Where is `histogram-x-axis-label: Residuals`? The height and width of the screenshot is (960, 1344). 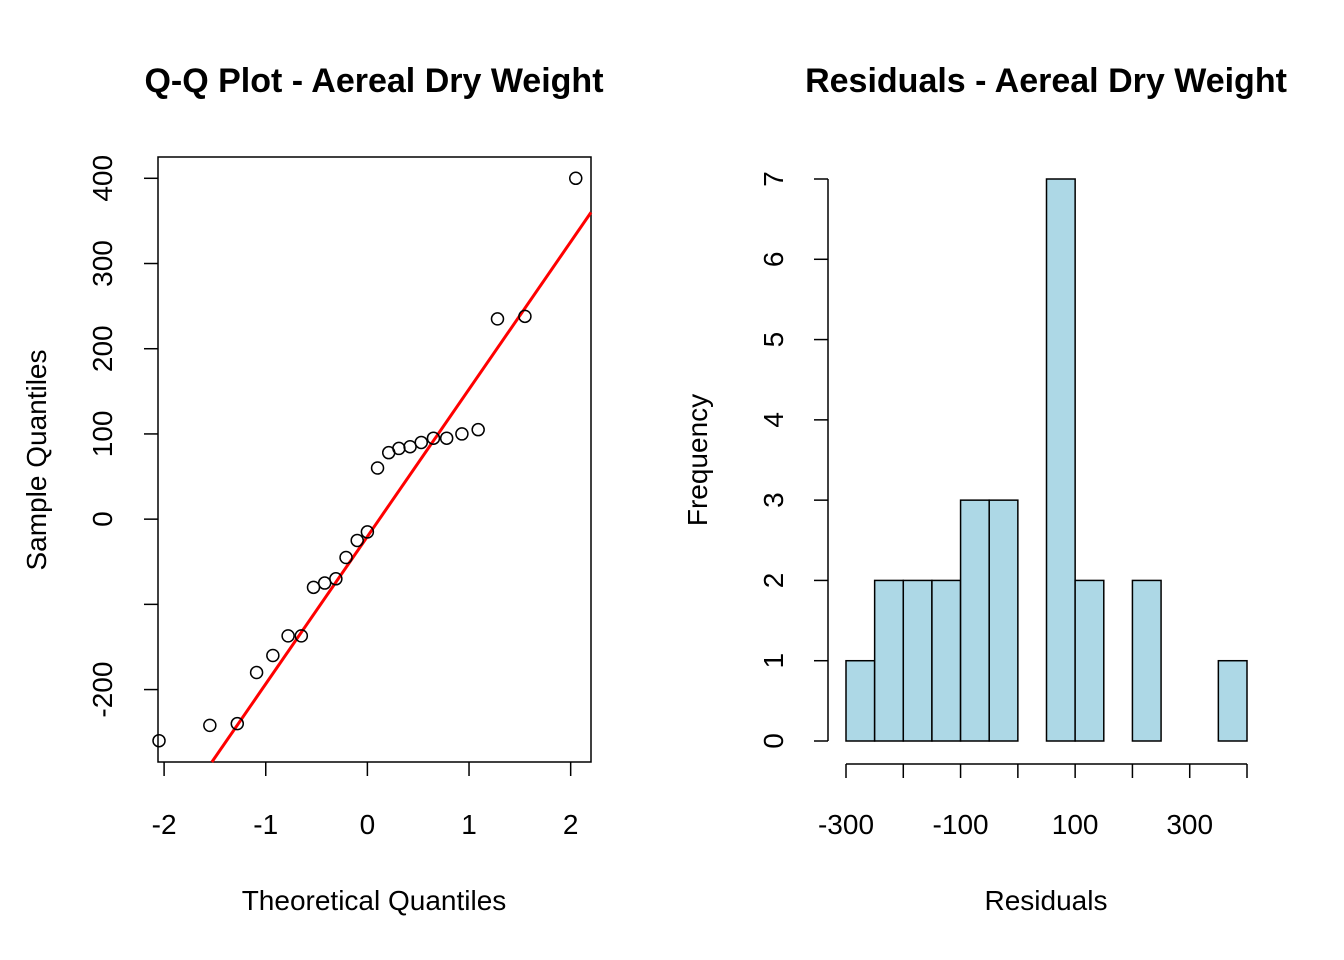 histogram-x-axis-label: Residuals is located at coordinates (1046, 900).